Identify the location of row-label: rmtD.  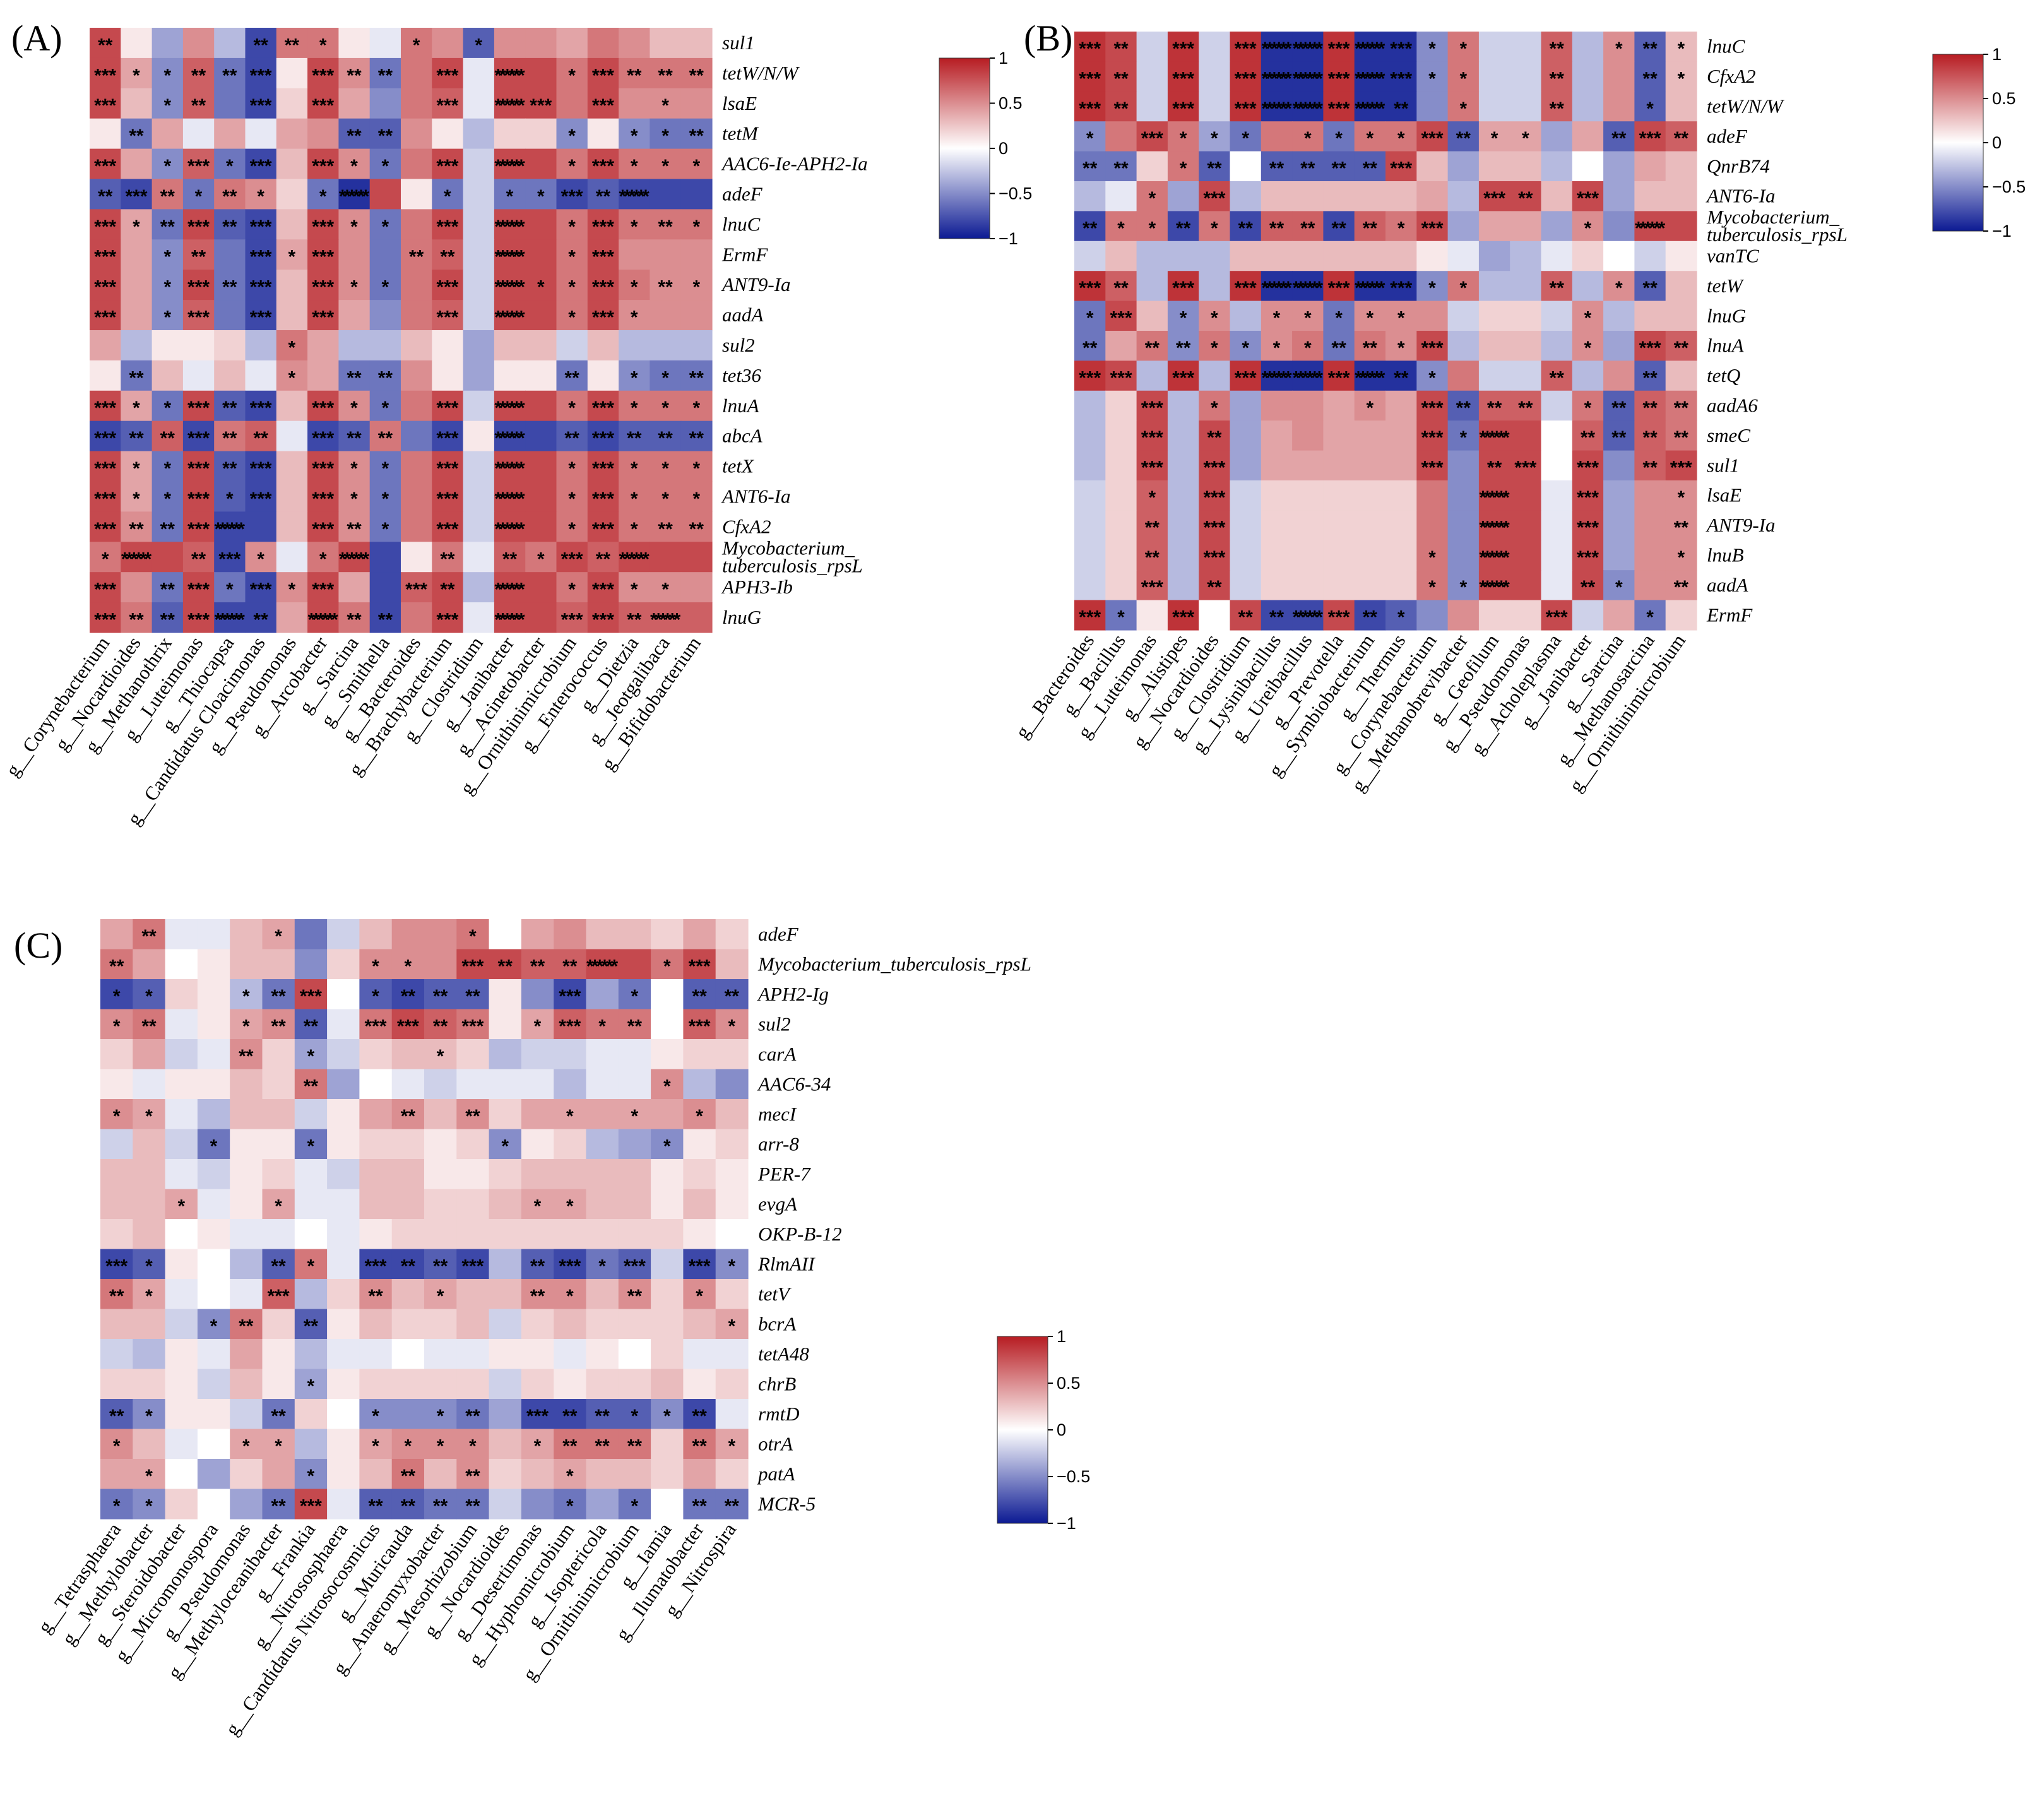
(778, 1414).